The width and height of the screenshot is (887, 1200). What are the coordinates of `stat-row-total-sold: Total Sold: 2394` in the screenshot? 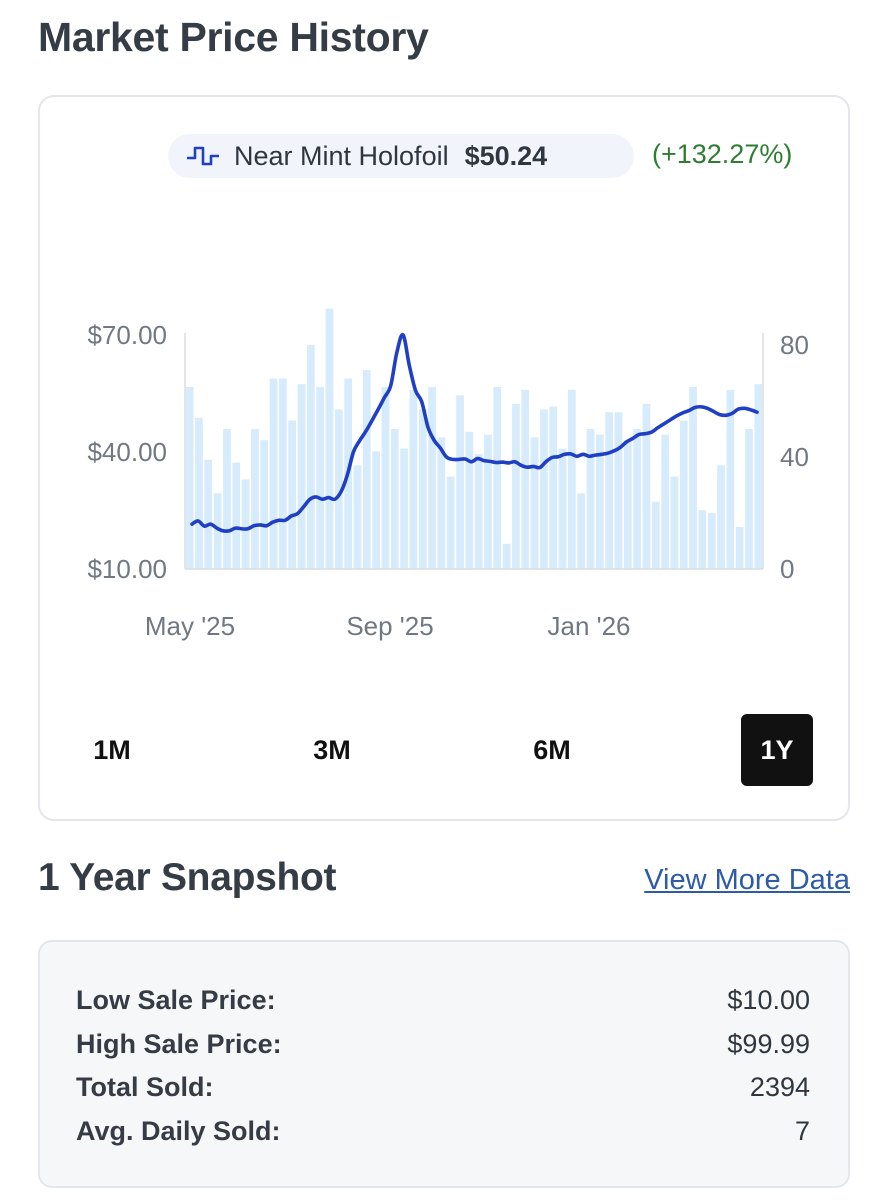 It's located at (443, 1087).